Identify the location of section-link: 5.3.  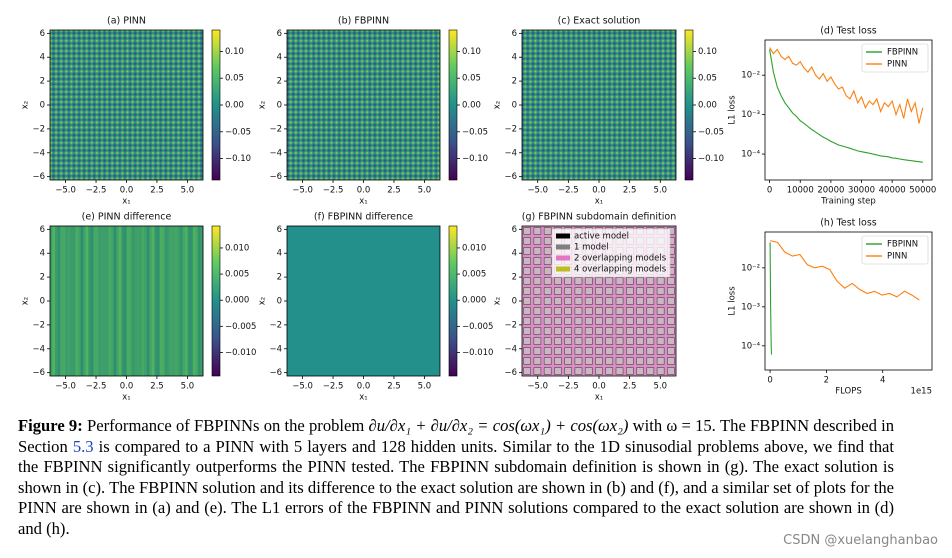
(83, 446).